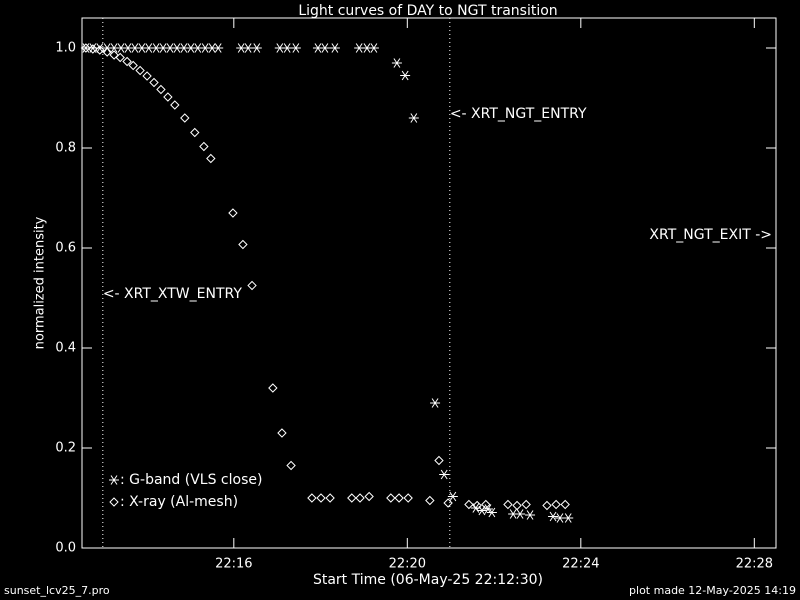 The height and width of the screenshot is (600, 800). I want to click on chart-title: Light curves of DAY to NGT transition, so click(427, 11).